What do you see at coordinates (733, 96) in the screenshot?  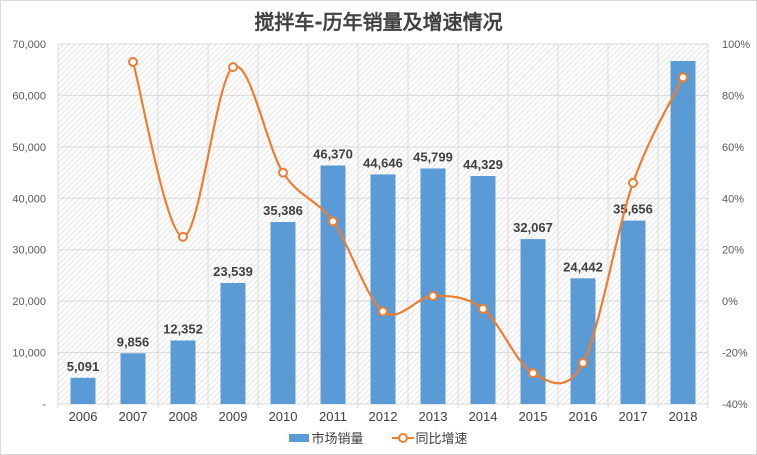 I see `right-tick-label: 80%` at bounding box center [733, 96].